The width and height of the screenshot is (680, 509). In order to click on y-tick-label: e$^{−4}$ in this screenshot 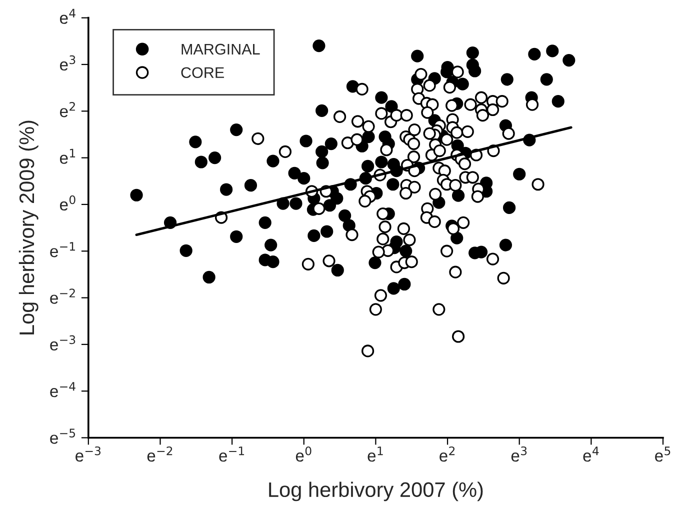, I will do `click(63, 390)`.